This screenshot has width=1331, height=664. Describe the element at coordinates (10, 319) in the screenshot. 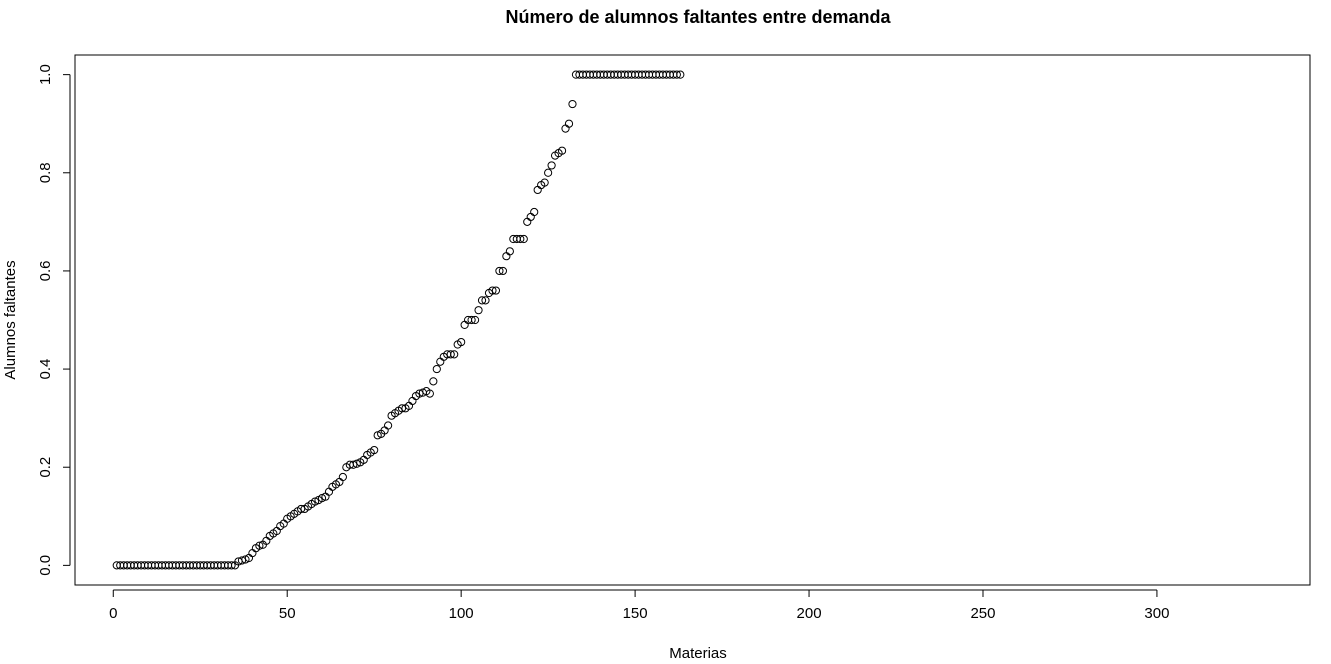

I see `y-axis-label: Alumnos faltantes` at that location.